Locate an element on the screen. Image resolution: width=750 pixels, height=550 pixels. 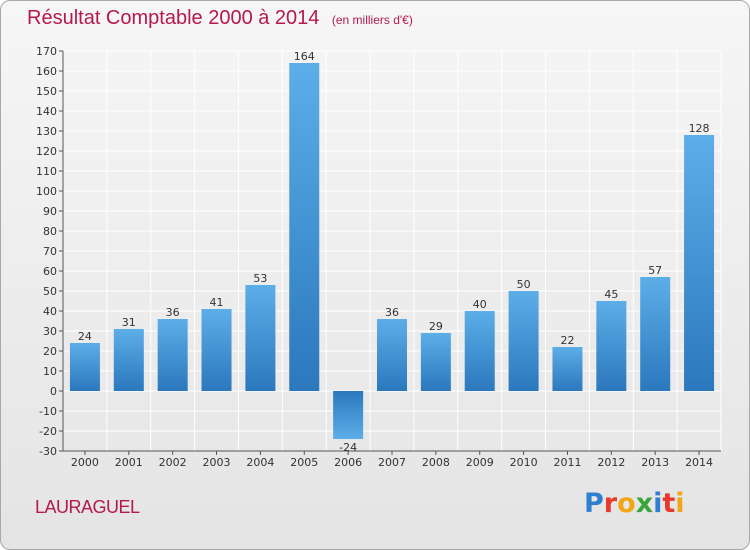
data-label: 164 is located at coordinates (304, 56).